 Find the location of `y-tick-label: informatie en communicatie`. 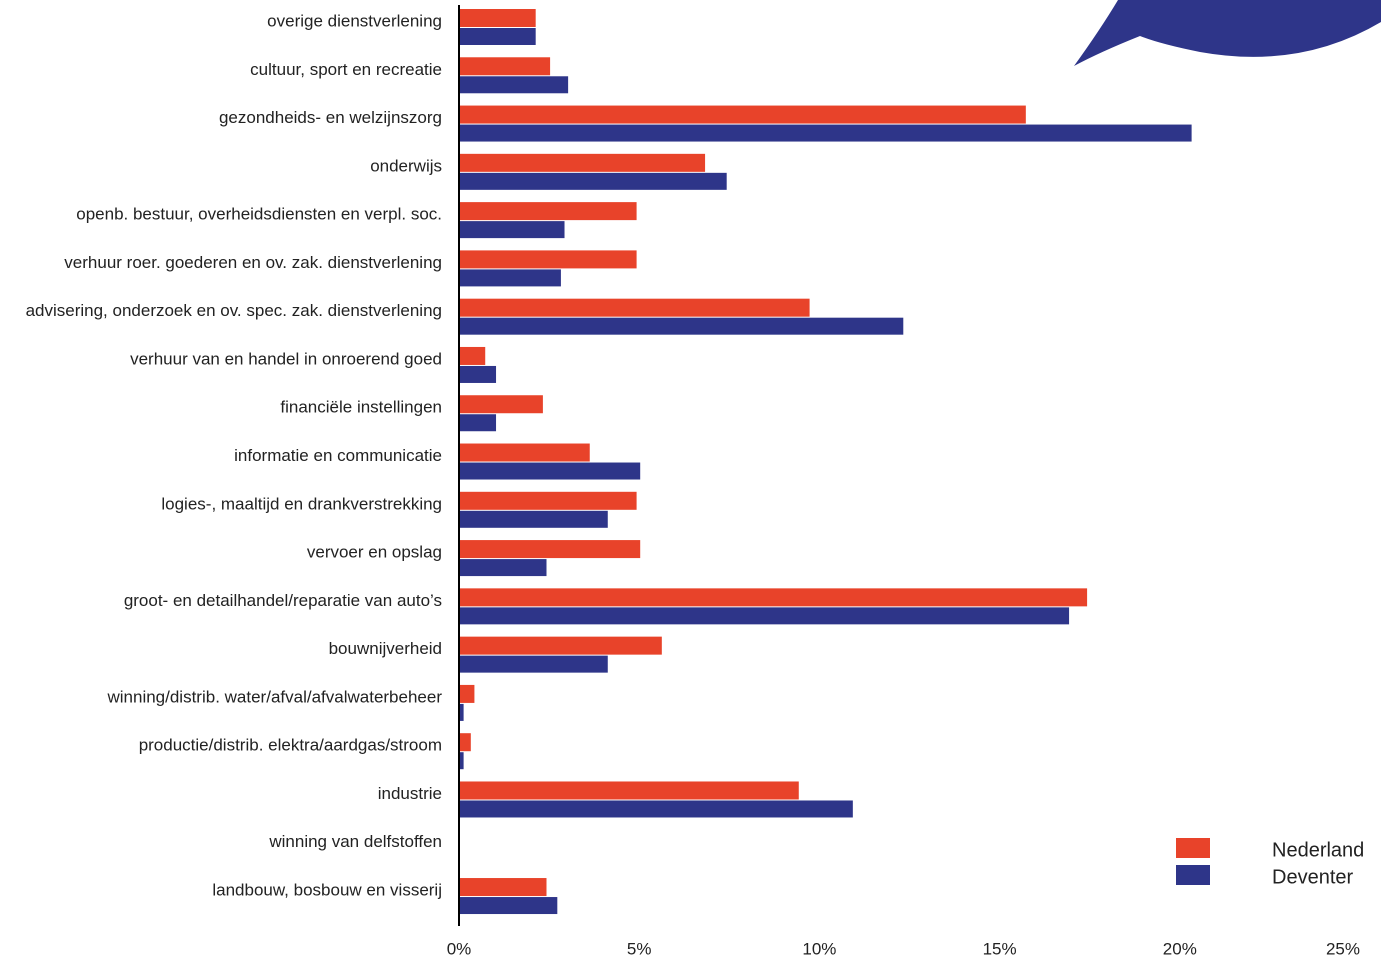

y-tick-label: informatie en communicatie is located at coordinates (338, 455).